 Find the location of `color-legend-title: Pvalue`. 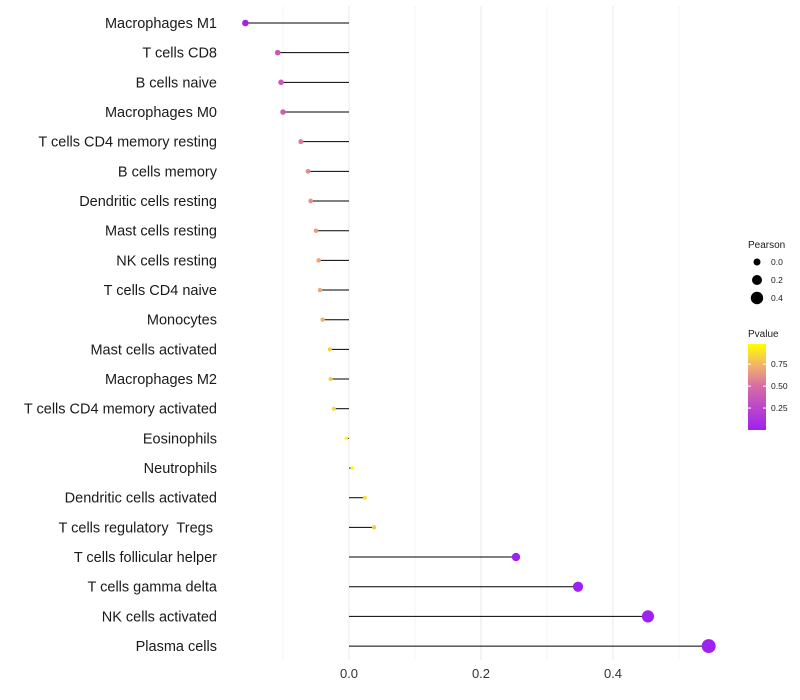

color-legend-title: Pvalue is located at coordinates (763, 334).